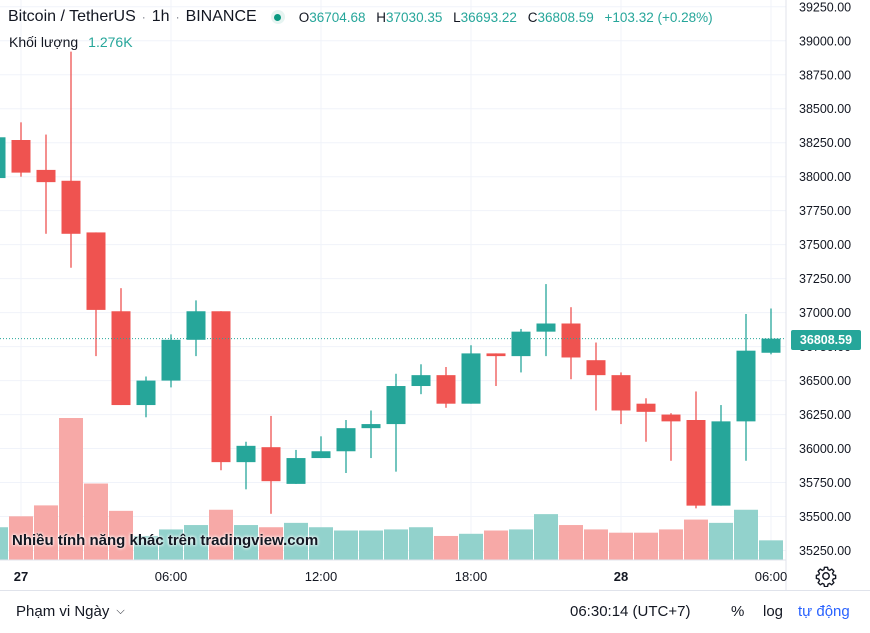 The image size is (870, 633). What do you see at coordinates (824, 611) in the screenshot?
I see `auto-scale-button: tự động` at bounding box center [824, 611].